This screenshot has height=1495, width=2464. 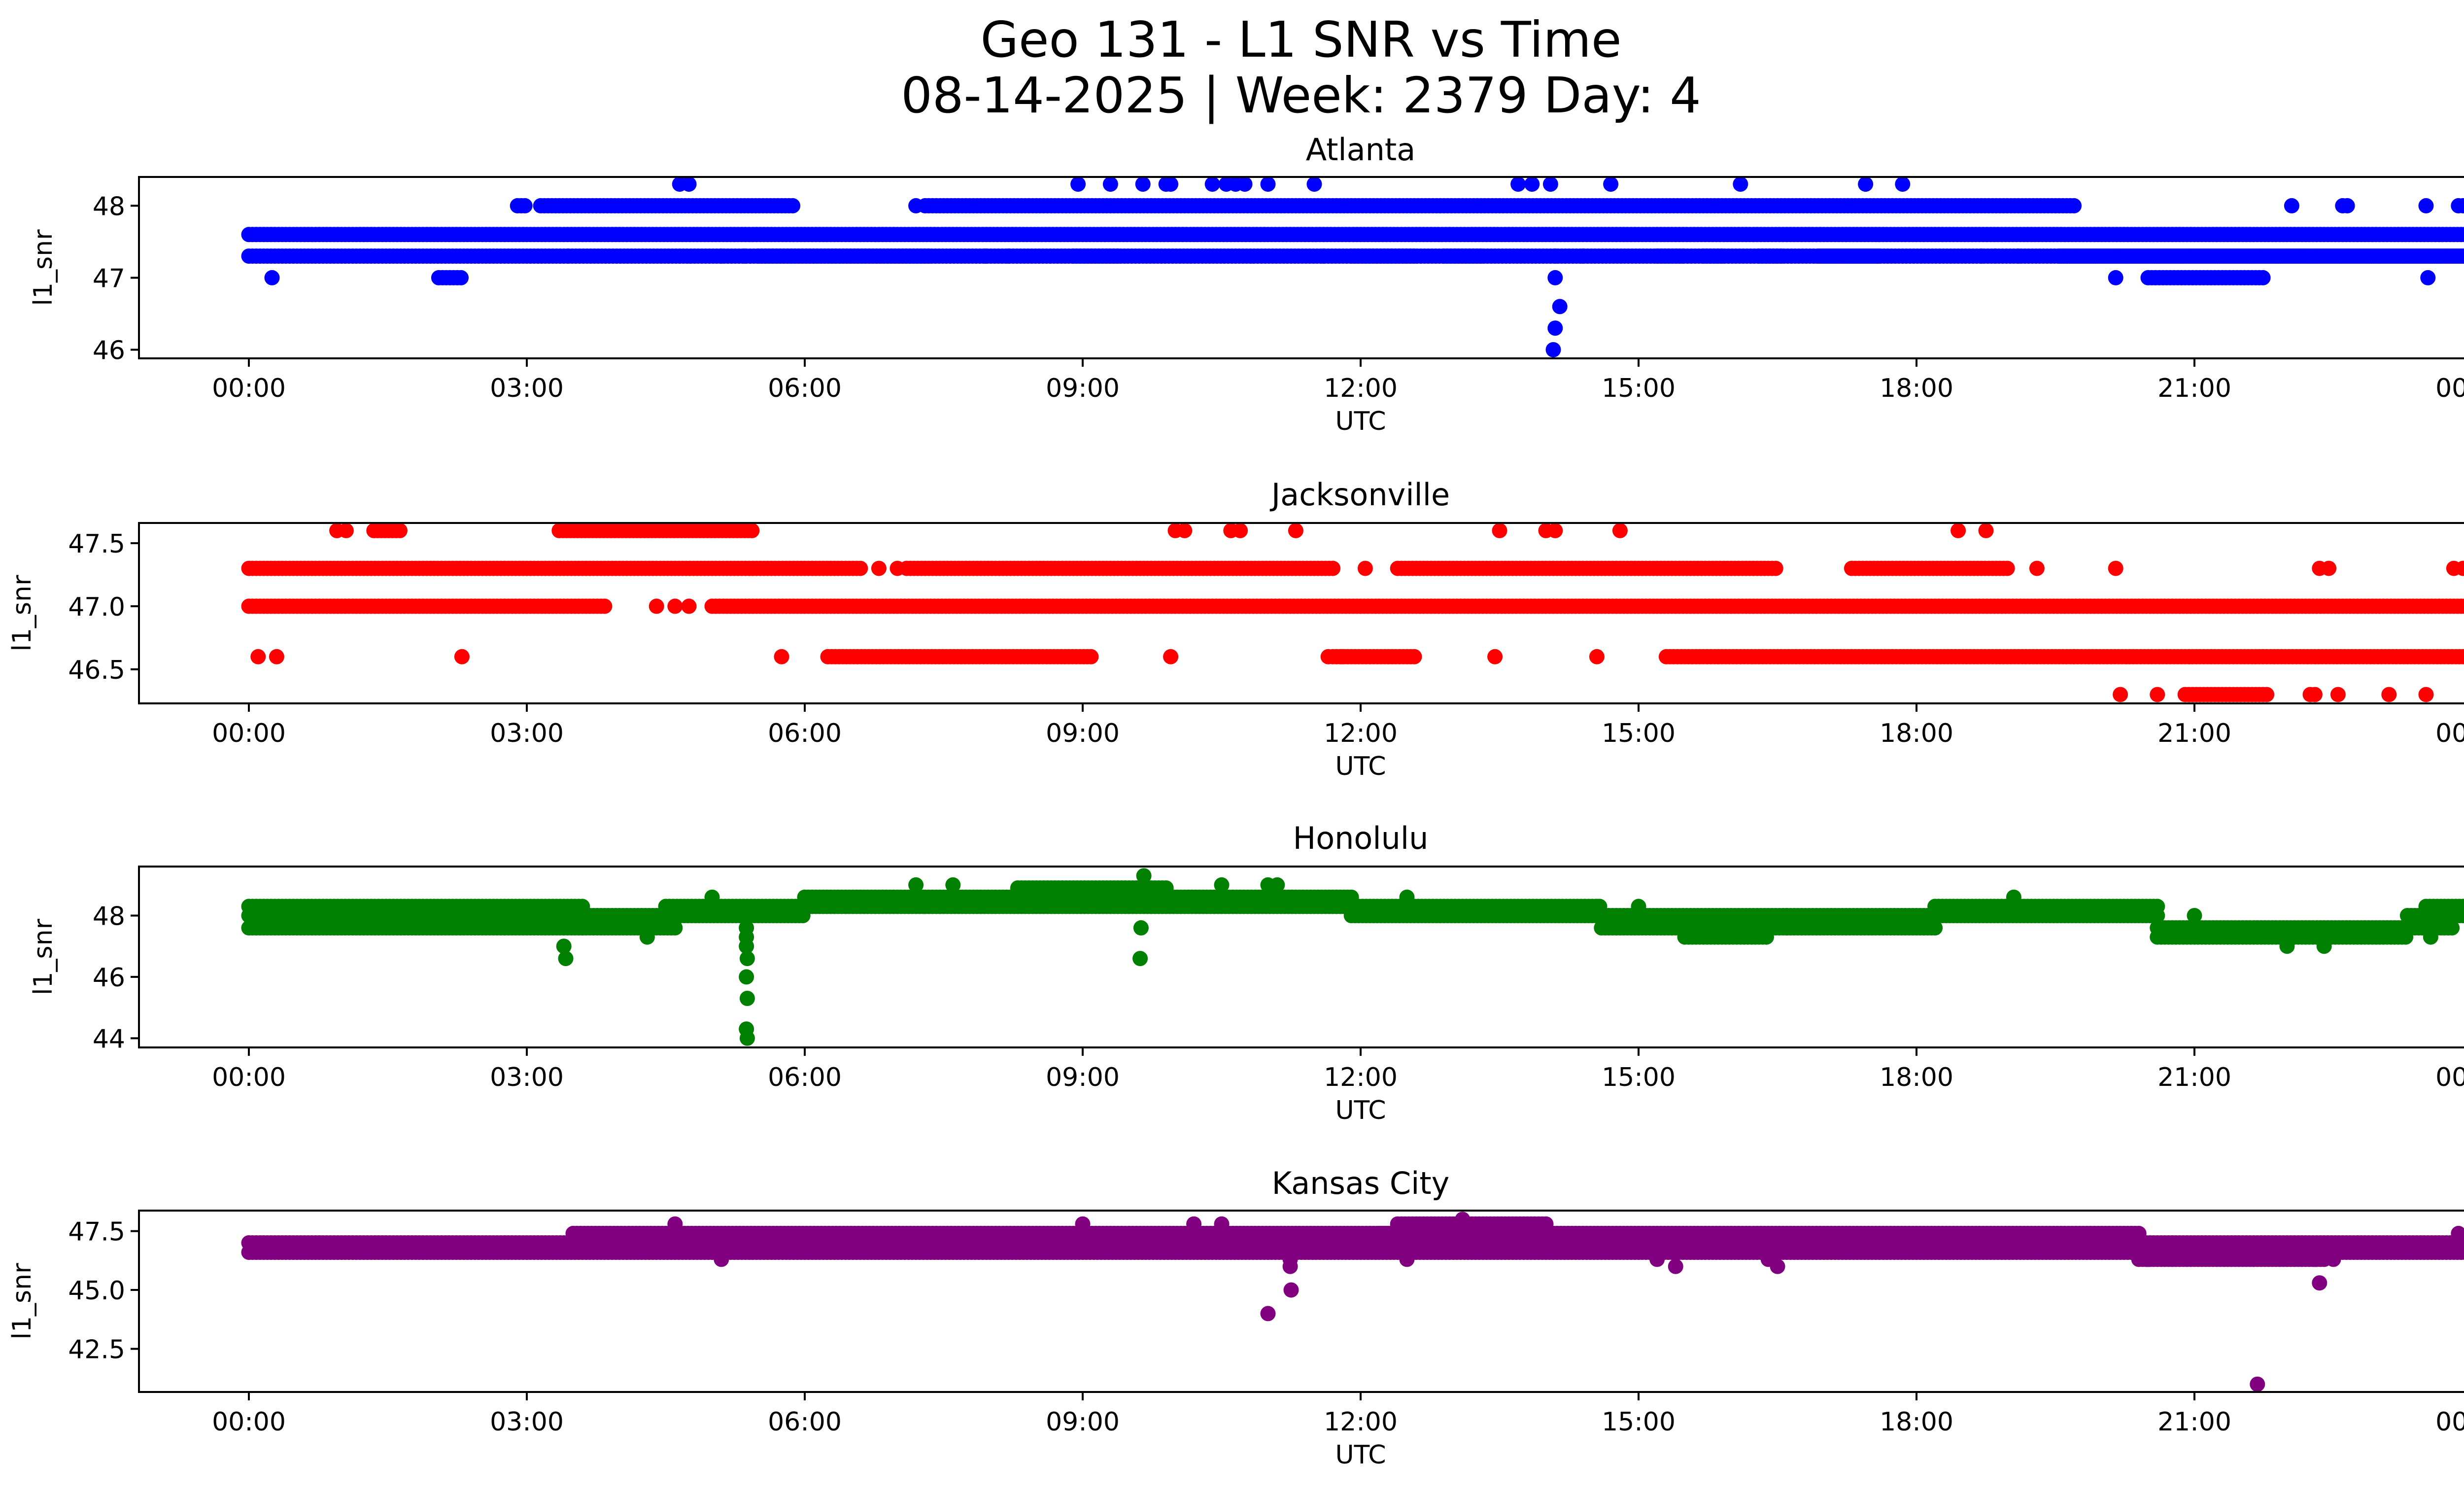 What do you see at coordinates (1359, 495) in the screenshot?
I see `panel-title: Jacksonville` at bounding box center [1359, 495].